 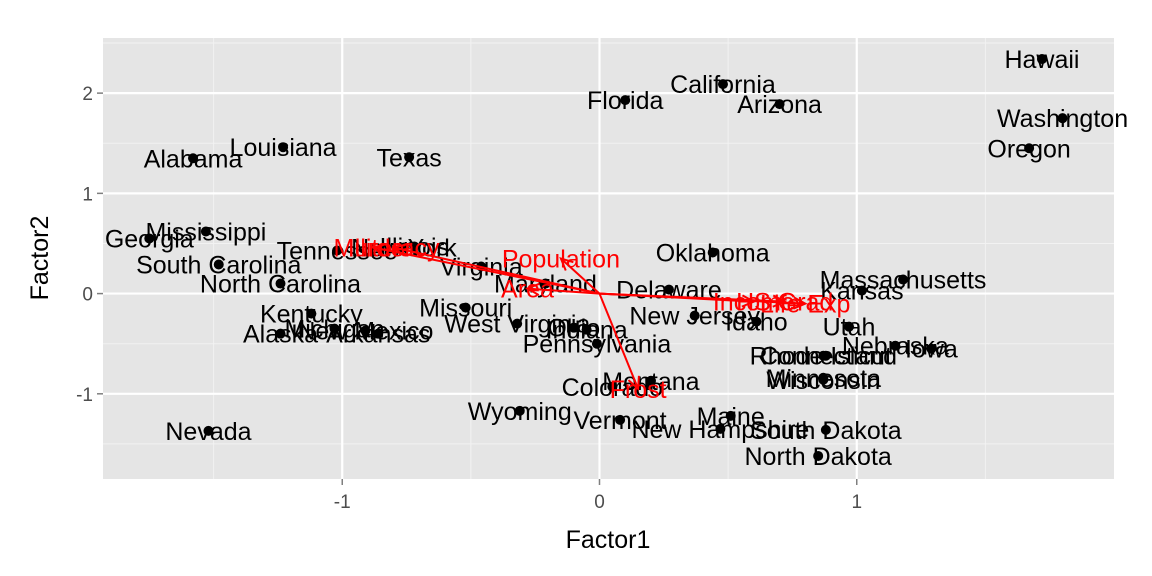 I want to click on var-label-illiteracy: Illiteracy, so click(x=394, y=248).